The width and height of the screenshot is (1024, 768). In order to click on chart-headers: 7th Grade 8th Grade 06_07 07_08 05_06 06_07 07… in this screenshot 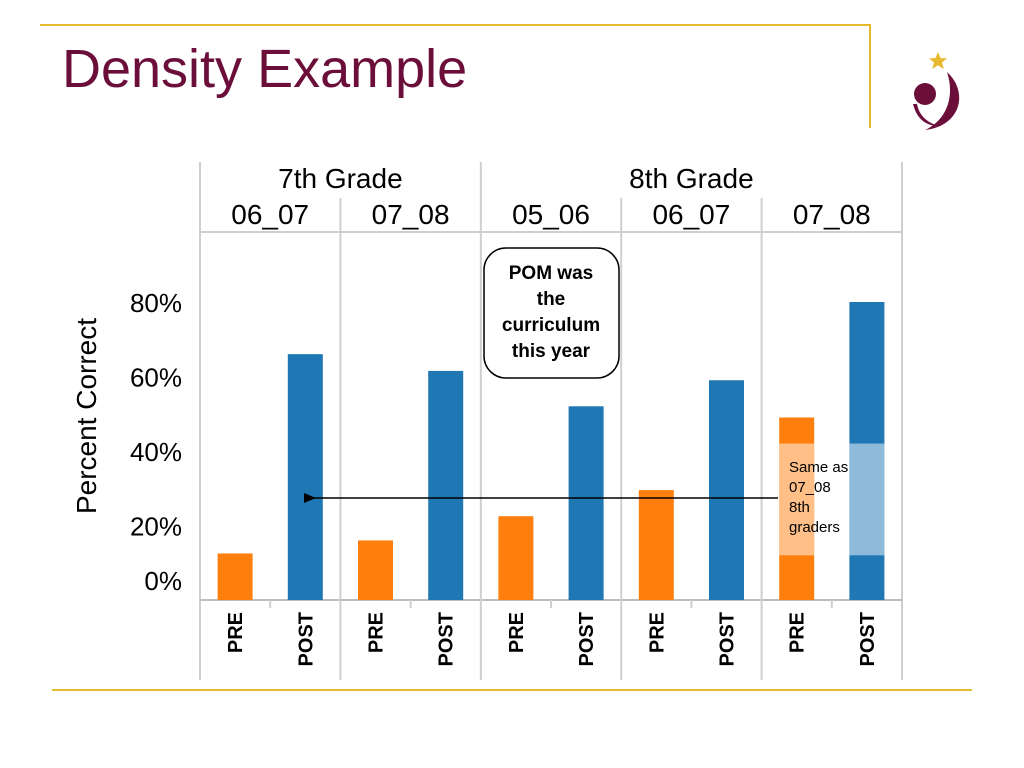, I will do `click(550, 196)`.